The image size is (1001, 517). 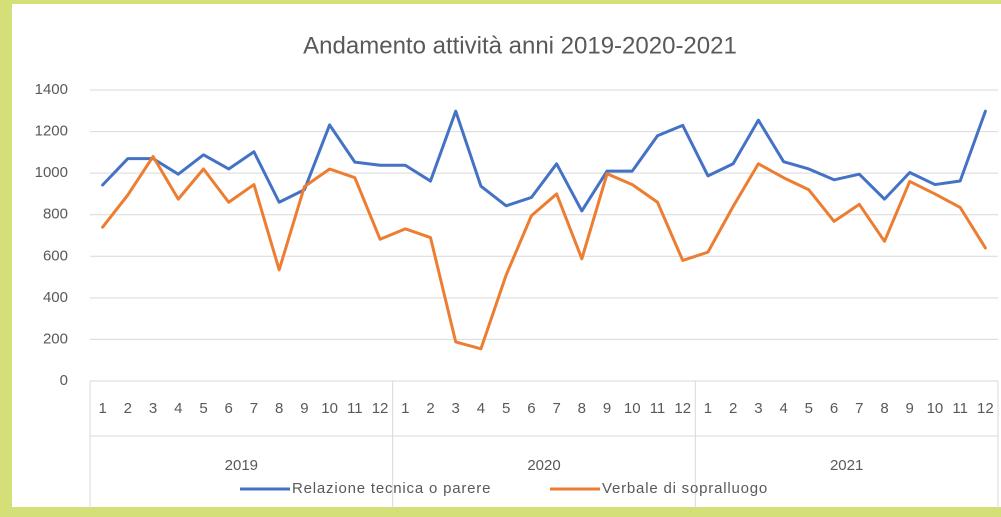 I want to click on y-tick-label: 200, so click(x=55, y=338).